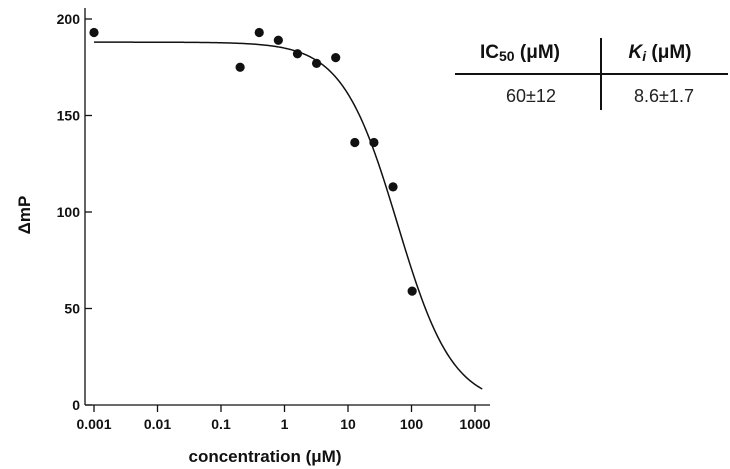  What do you see at coordinates (412, 424) in the screenshot?
I see `x-tick-label: 100` at bounding box center [412, 424].